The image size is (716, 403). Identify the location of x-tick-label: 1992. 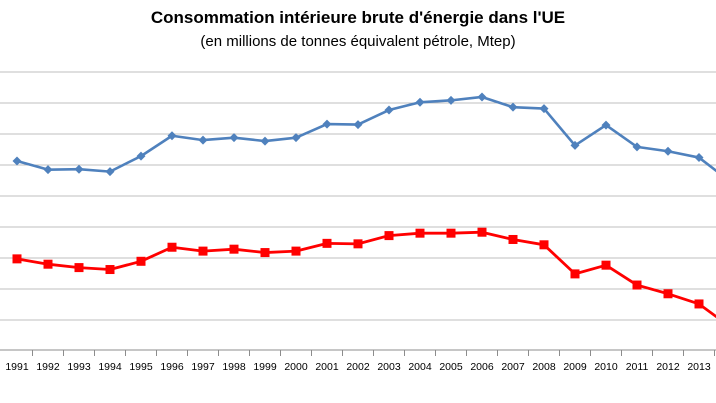
(48, 367).